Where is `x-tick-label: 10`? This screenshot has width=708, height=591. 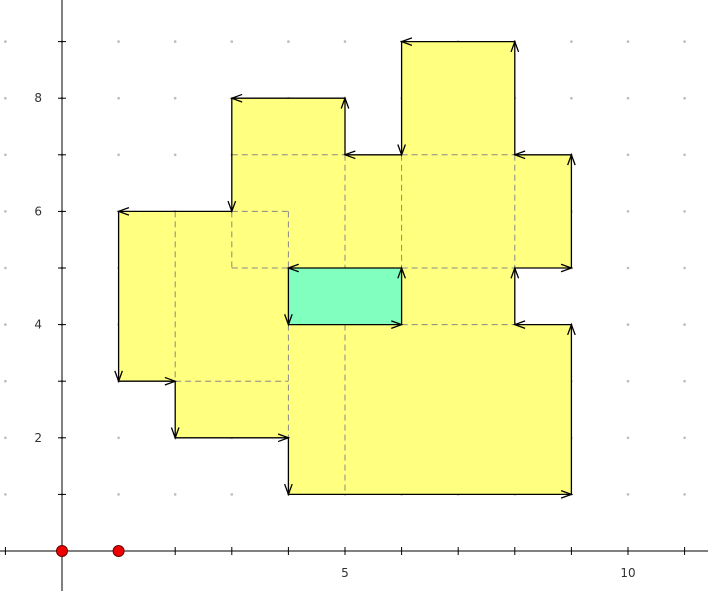 x-tick-label: 10 is located at coordinates (627, 573).